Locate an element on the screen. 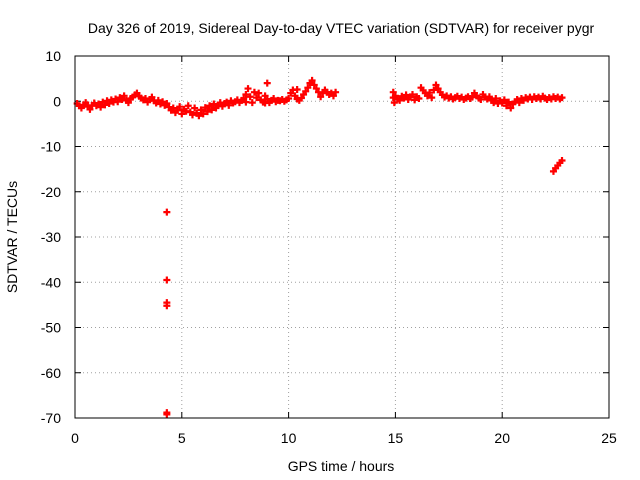  x-tick-label: 15 is located at coordinates (396, 438).